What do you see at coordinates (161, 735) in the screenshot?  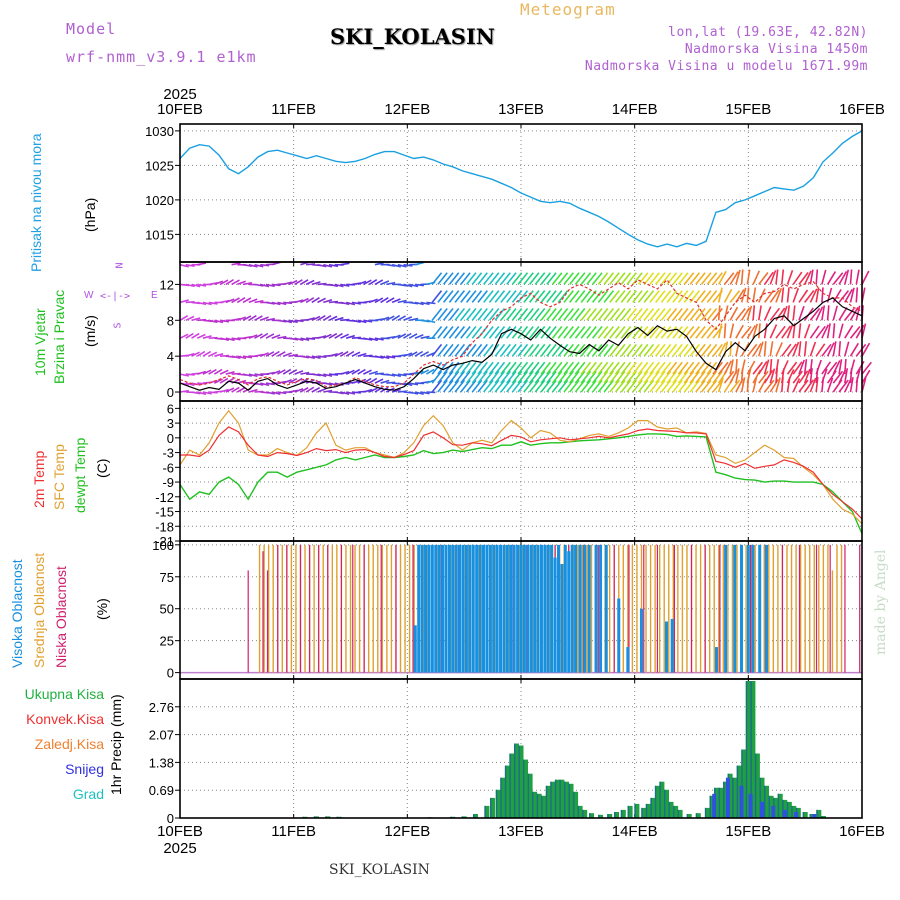 I see `y-tick-label: 2.07` at bounding box center [161, 735].